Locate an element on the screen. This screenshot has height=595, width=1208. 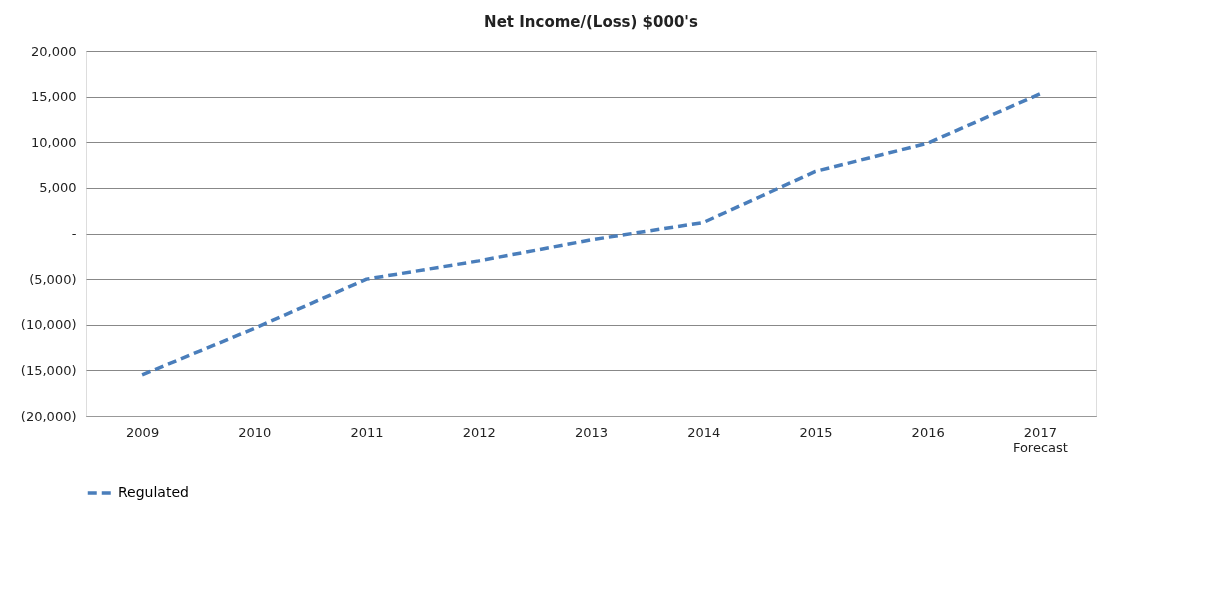
x-tick-label: 2012 is located at coordinates (479, 432).